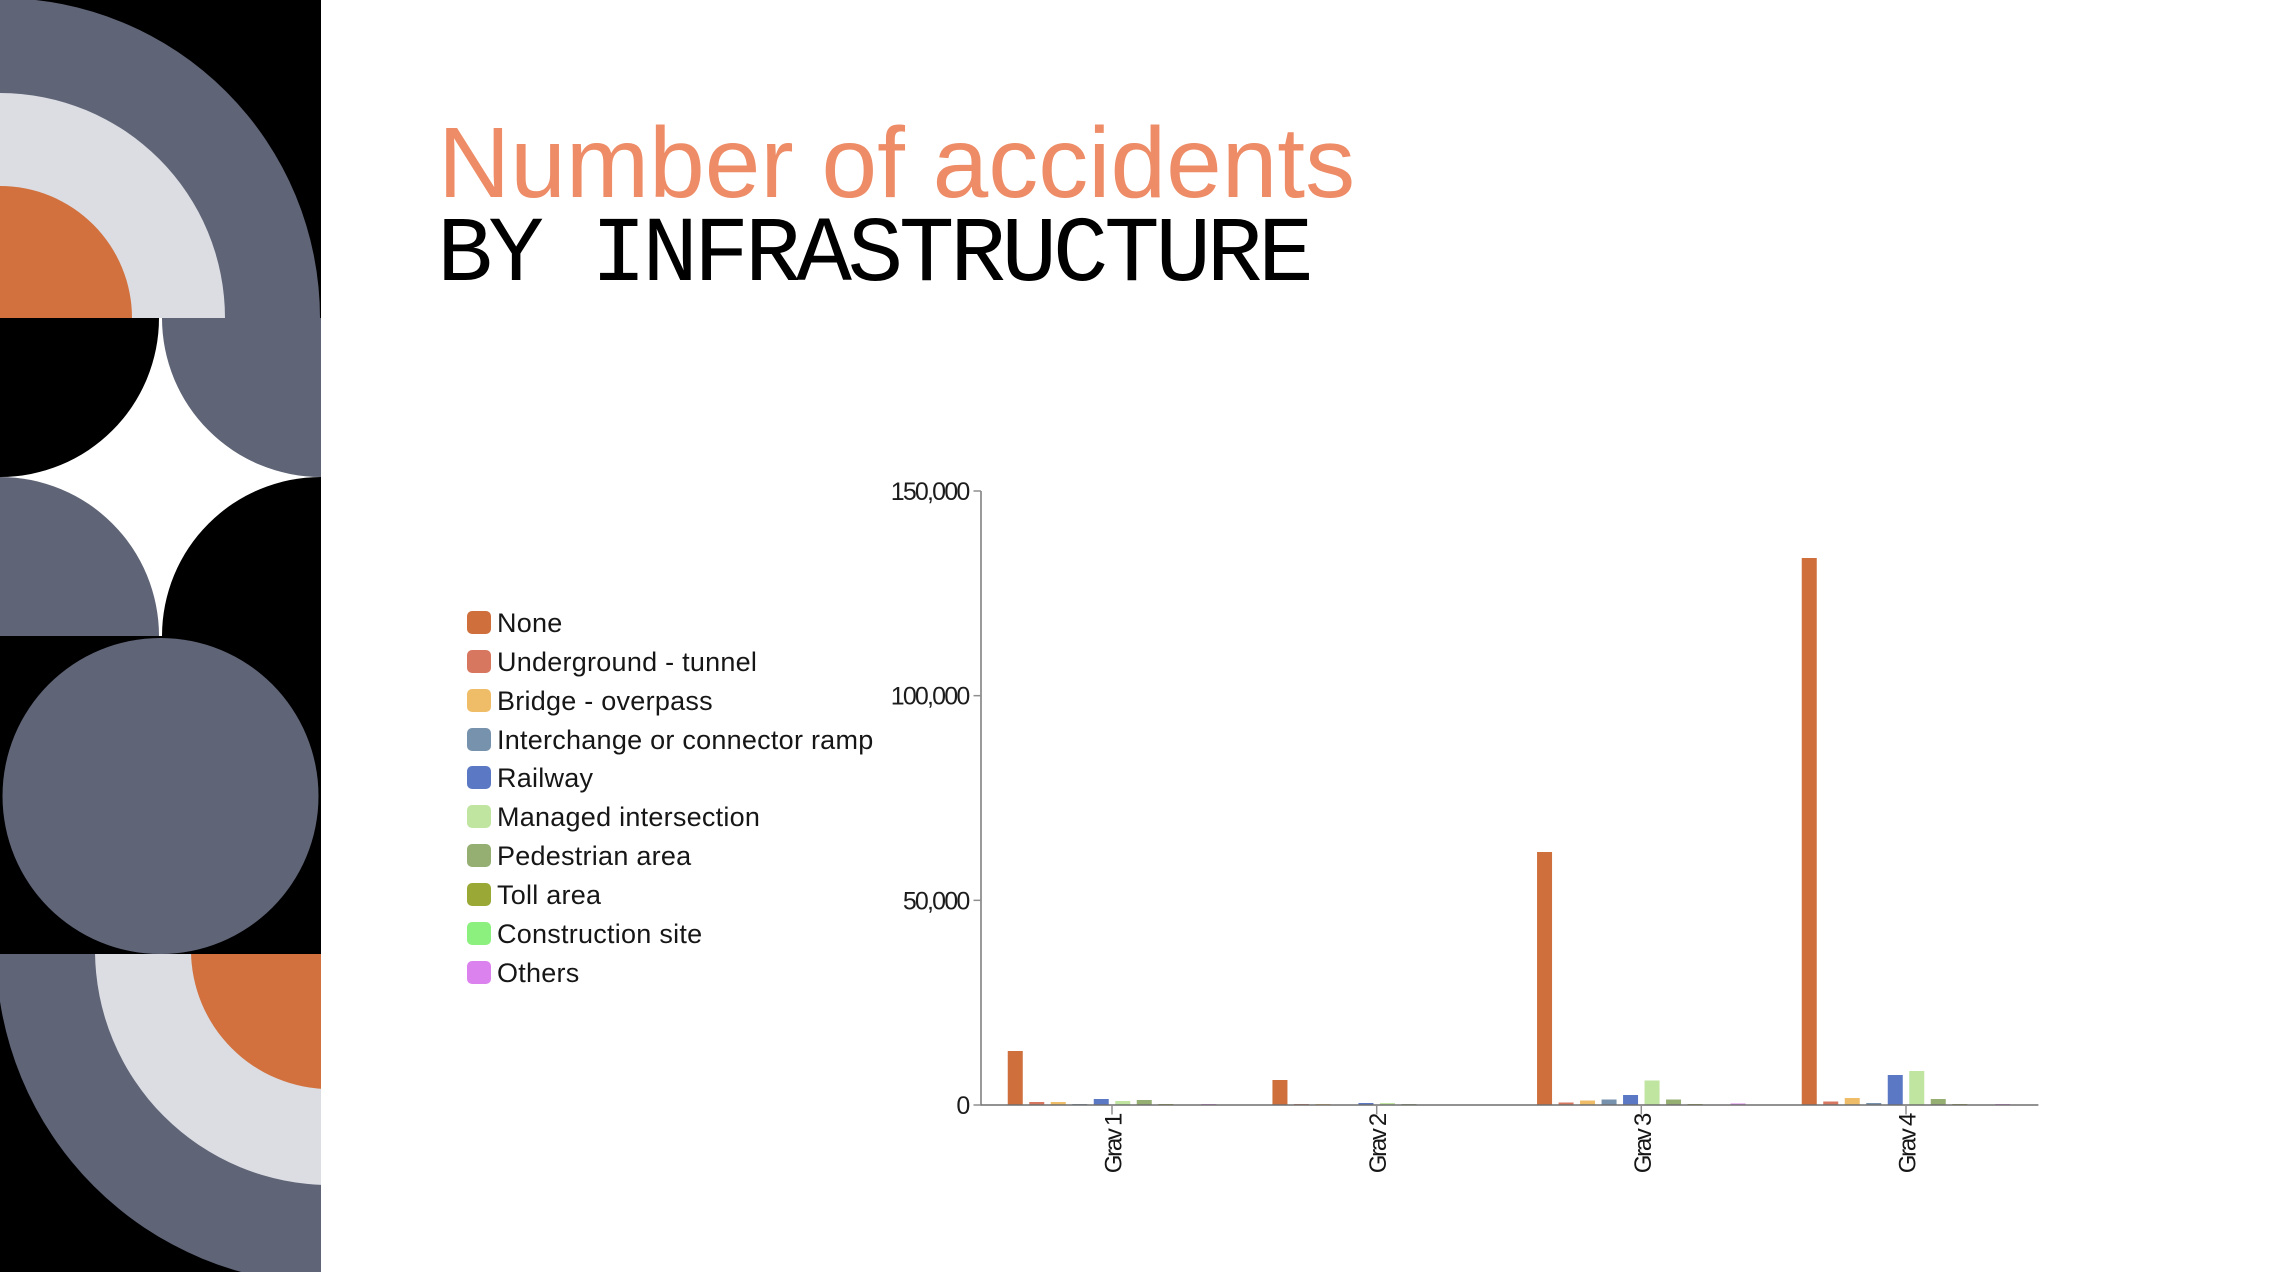 The height and width of the screenshot is (1272, 2270). Describe the element at coordinates (1378, 1143) in the screenshot. I see `svg-text: Grav 2` at that location.